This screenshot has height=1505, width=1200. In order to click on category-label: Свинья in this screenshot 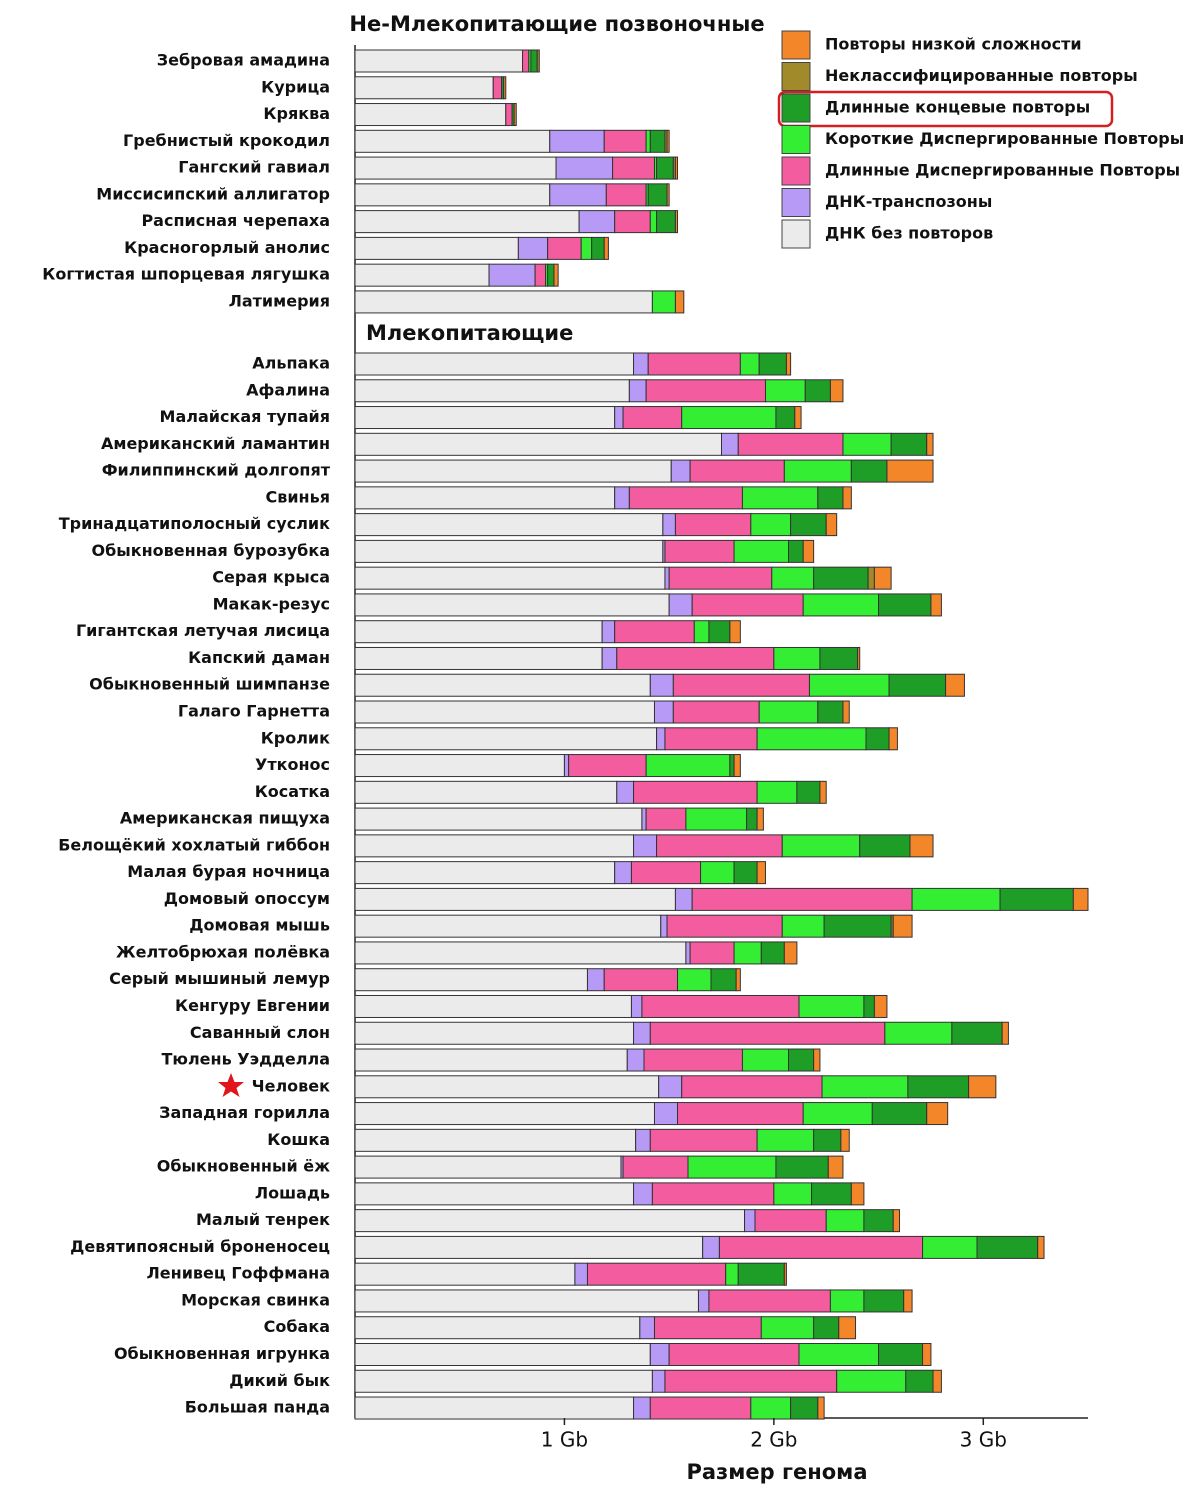, I will do `click(297, 496)`.